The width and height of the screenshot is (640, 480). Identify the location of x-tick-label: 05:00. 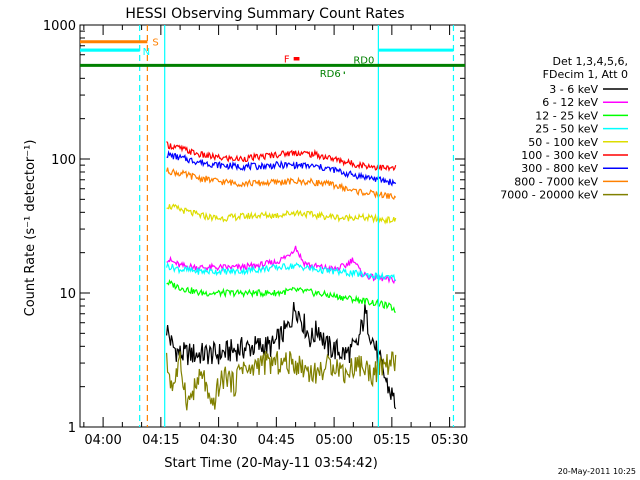
(333, 440).